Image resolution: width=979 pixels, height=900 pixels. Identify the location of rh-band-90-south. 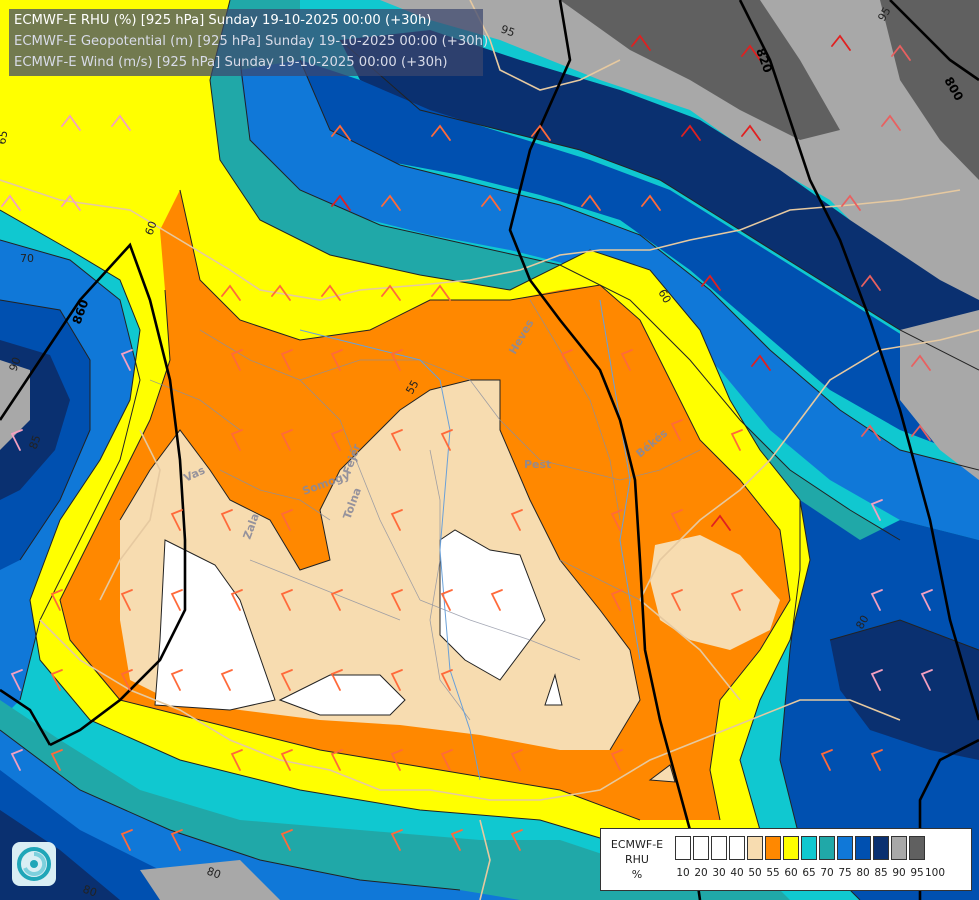
(210, 880).